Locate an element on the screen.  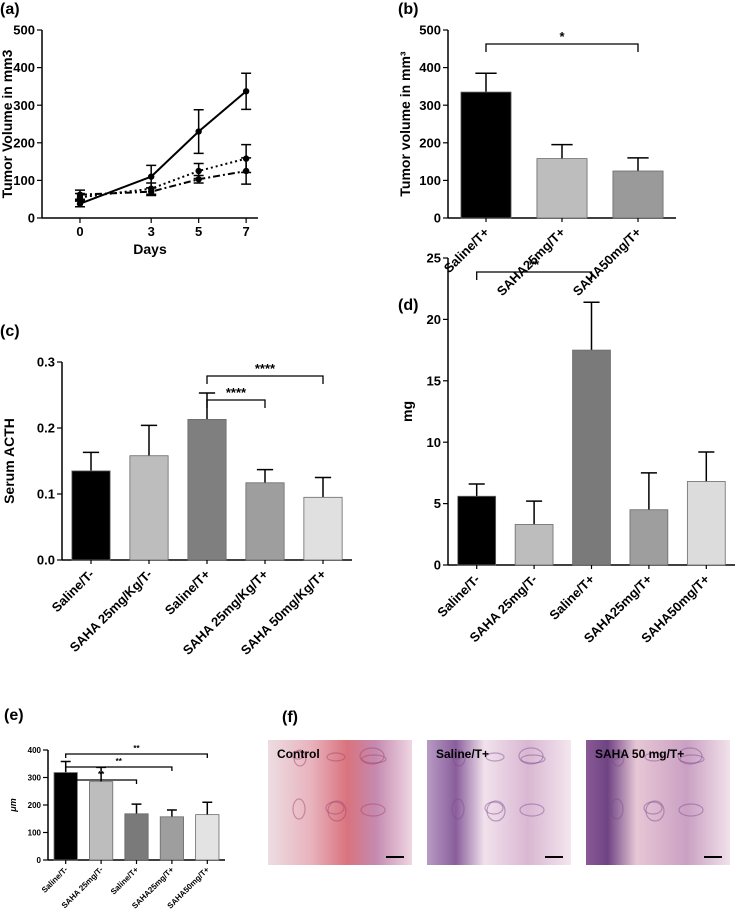
series-line is located at coordinates (163, 147).